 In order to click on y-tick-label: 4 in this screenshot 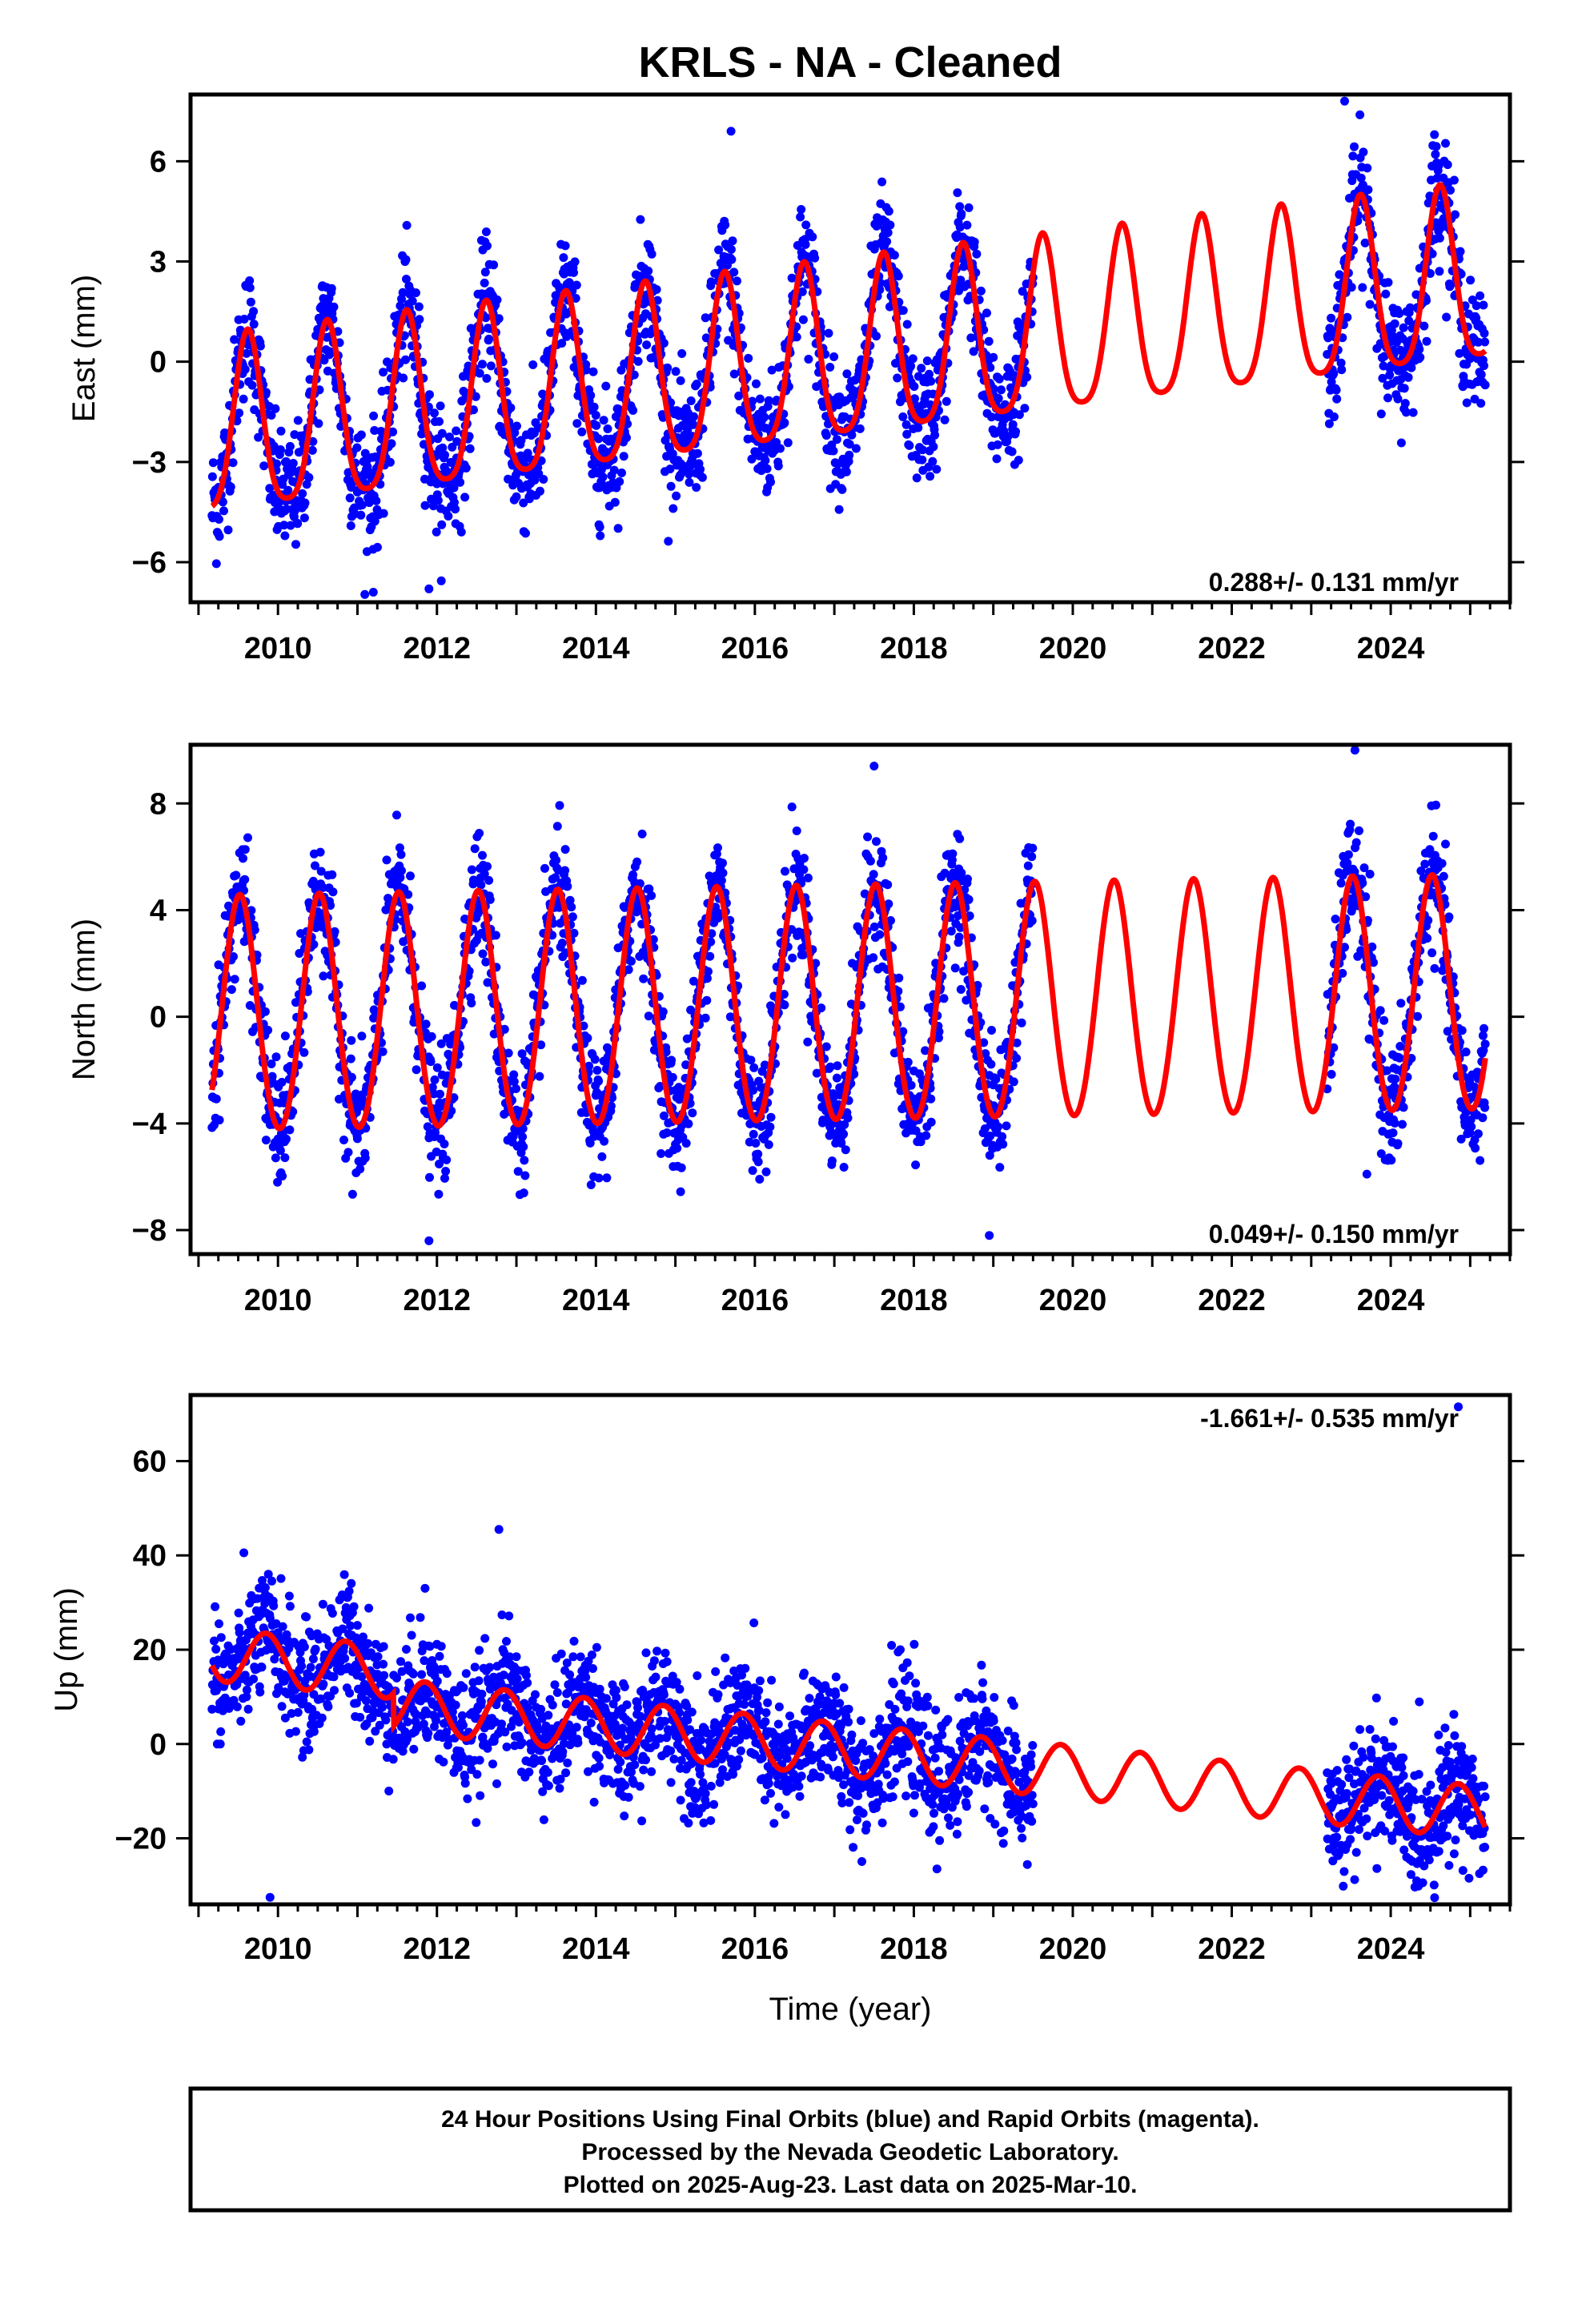, I will do `click(158, 910)`.